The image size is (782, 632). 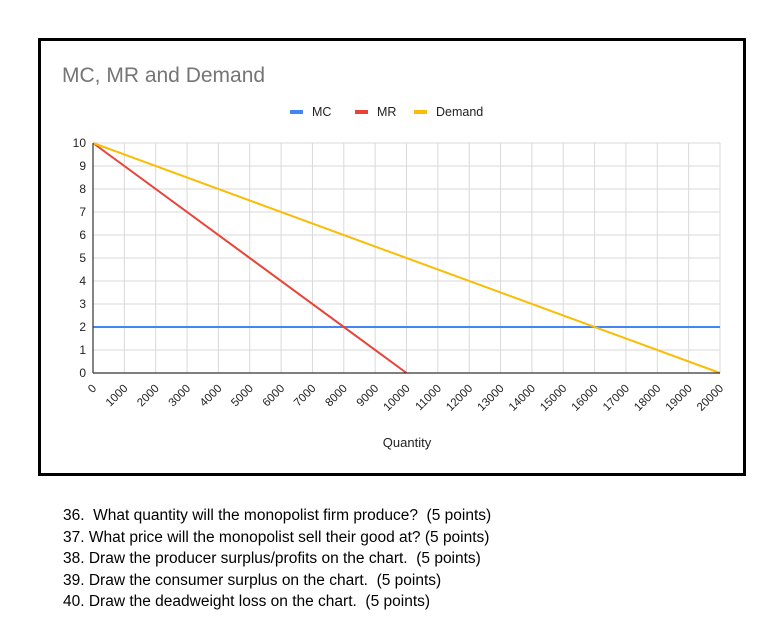 I want to click on legend: MC MR Demand, so click(x=386, y=112).